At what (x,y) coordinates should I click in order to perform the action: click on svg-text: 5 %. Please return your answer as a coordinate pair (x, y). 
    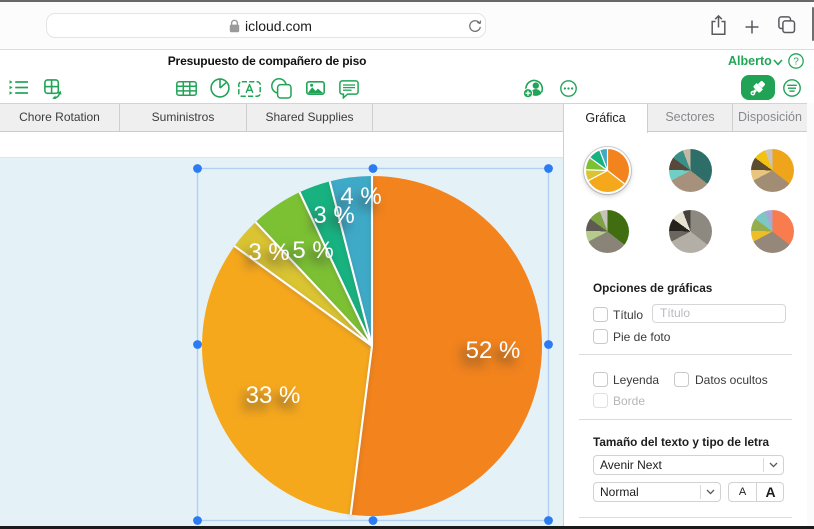
    Looking at the image, I should click on (312, 250).